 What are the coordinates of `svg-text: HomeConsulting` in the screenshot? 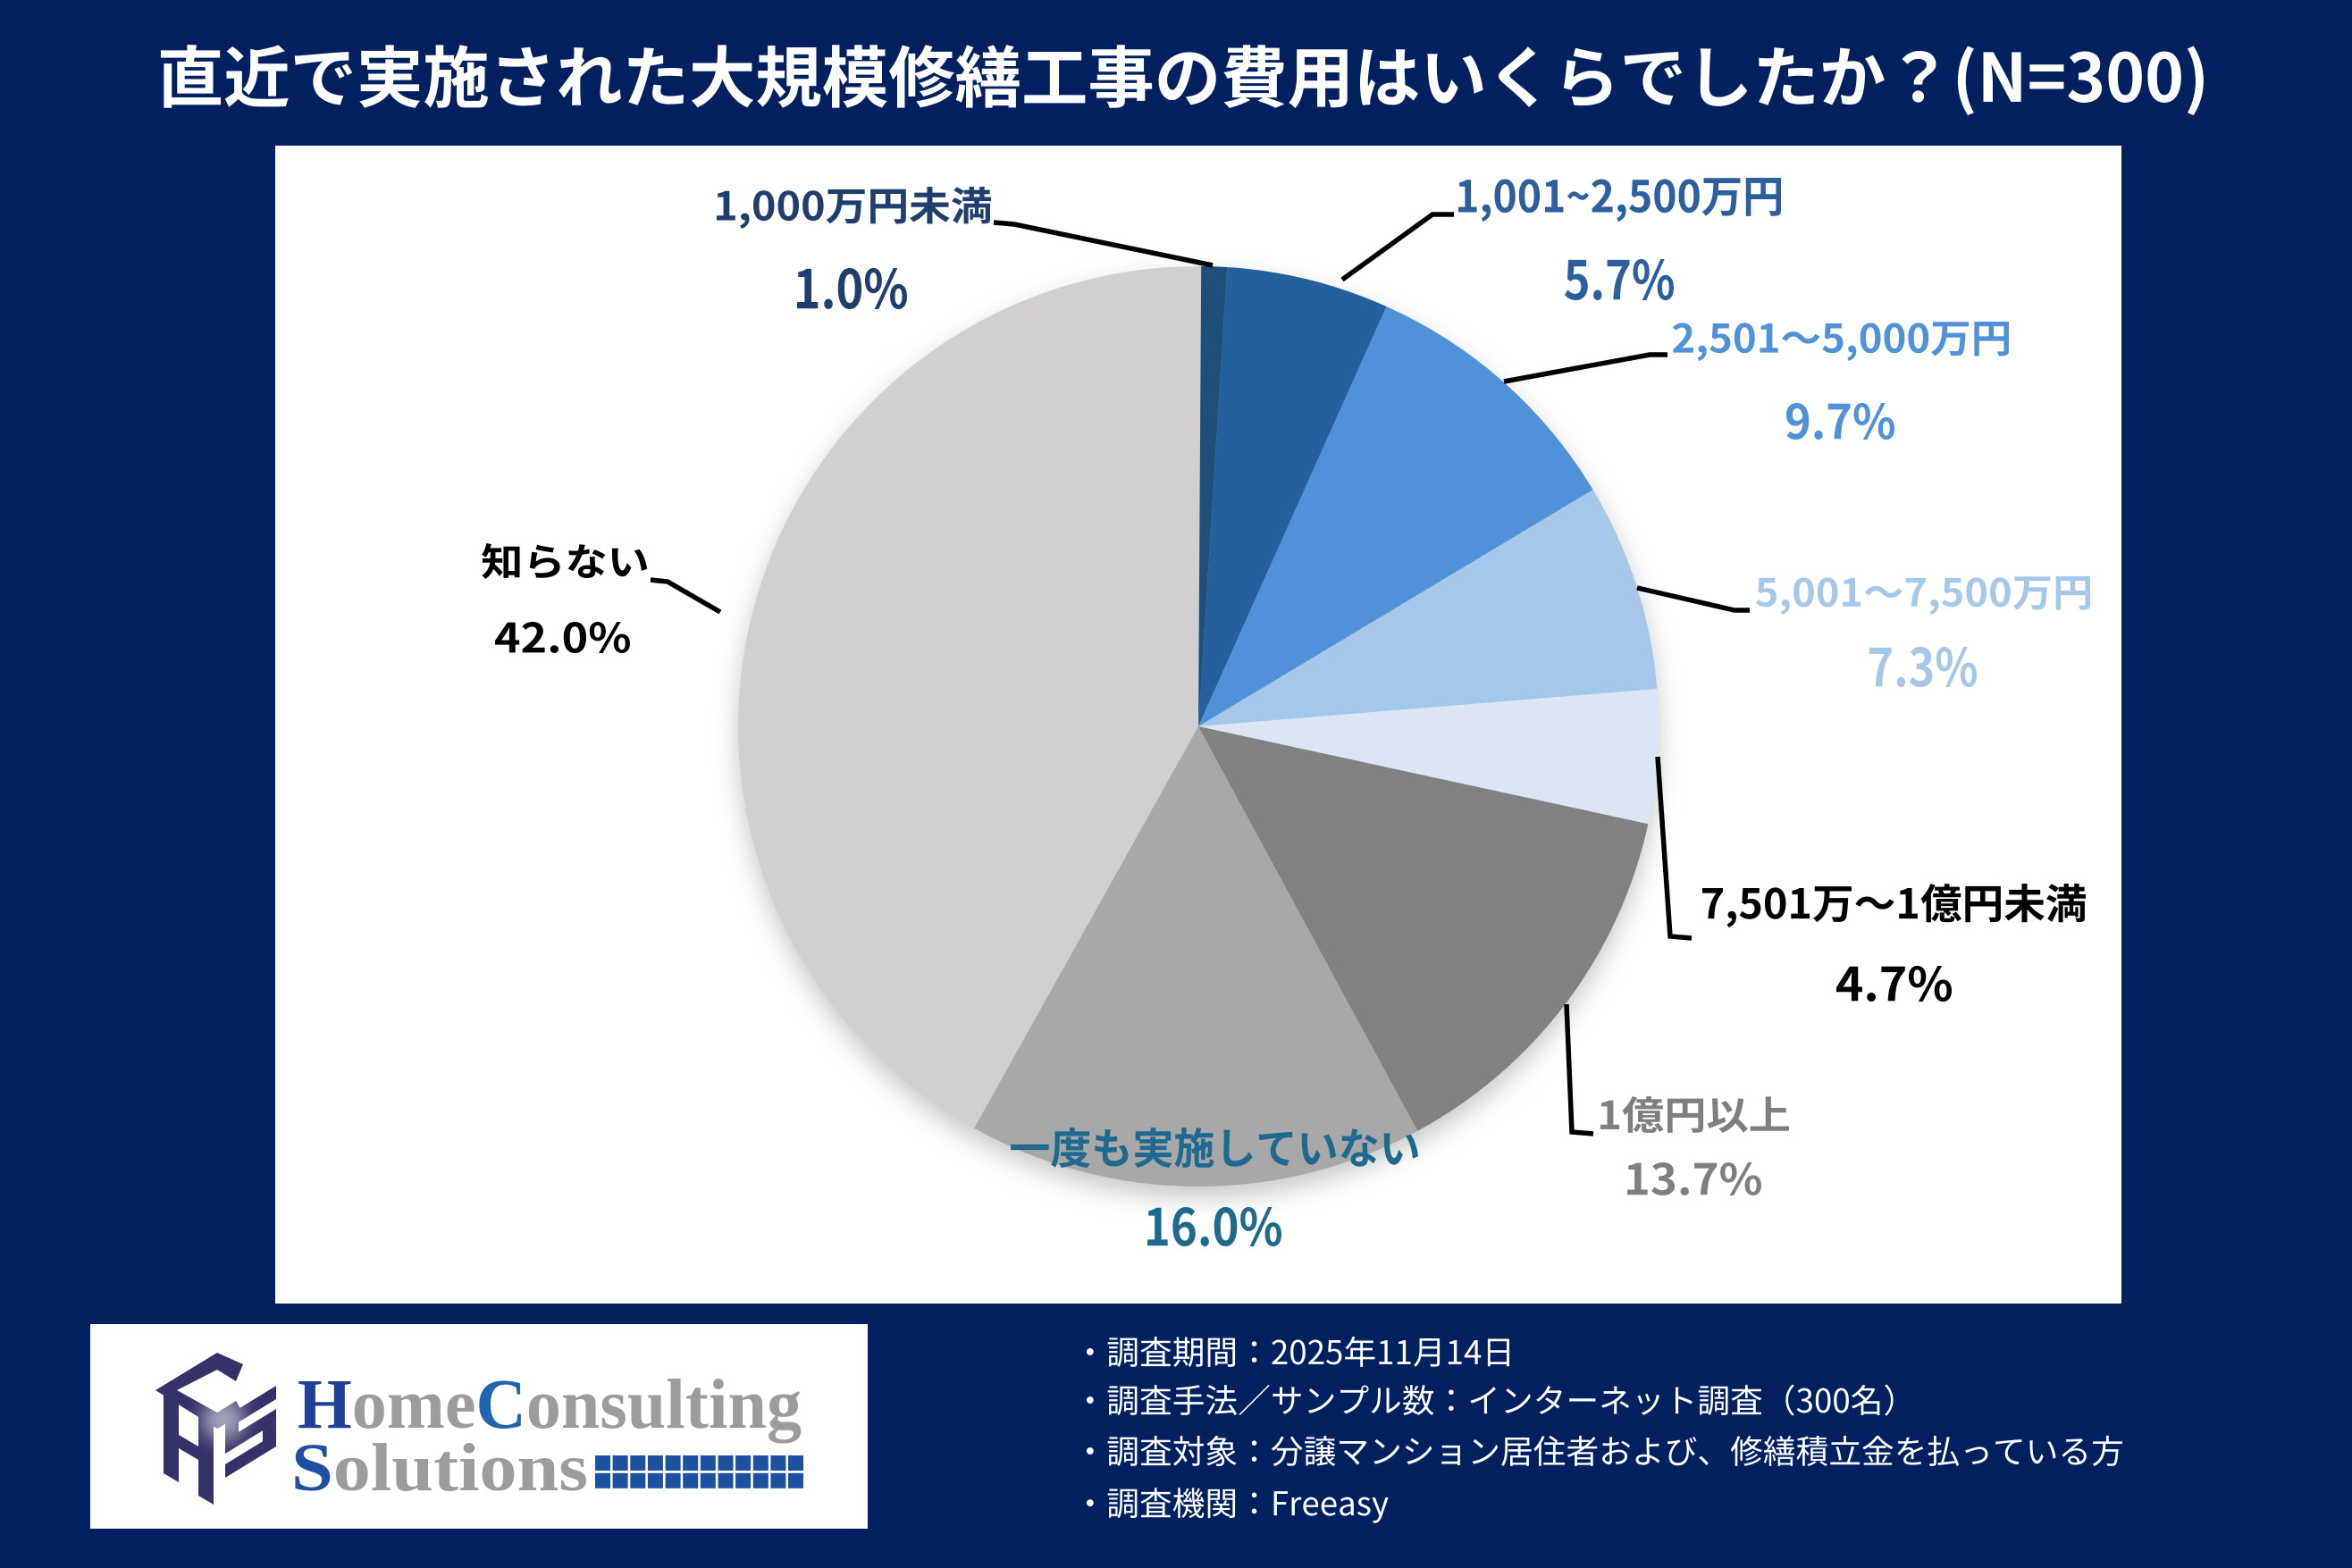 It's located at (550, 1405).